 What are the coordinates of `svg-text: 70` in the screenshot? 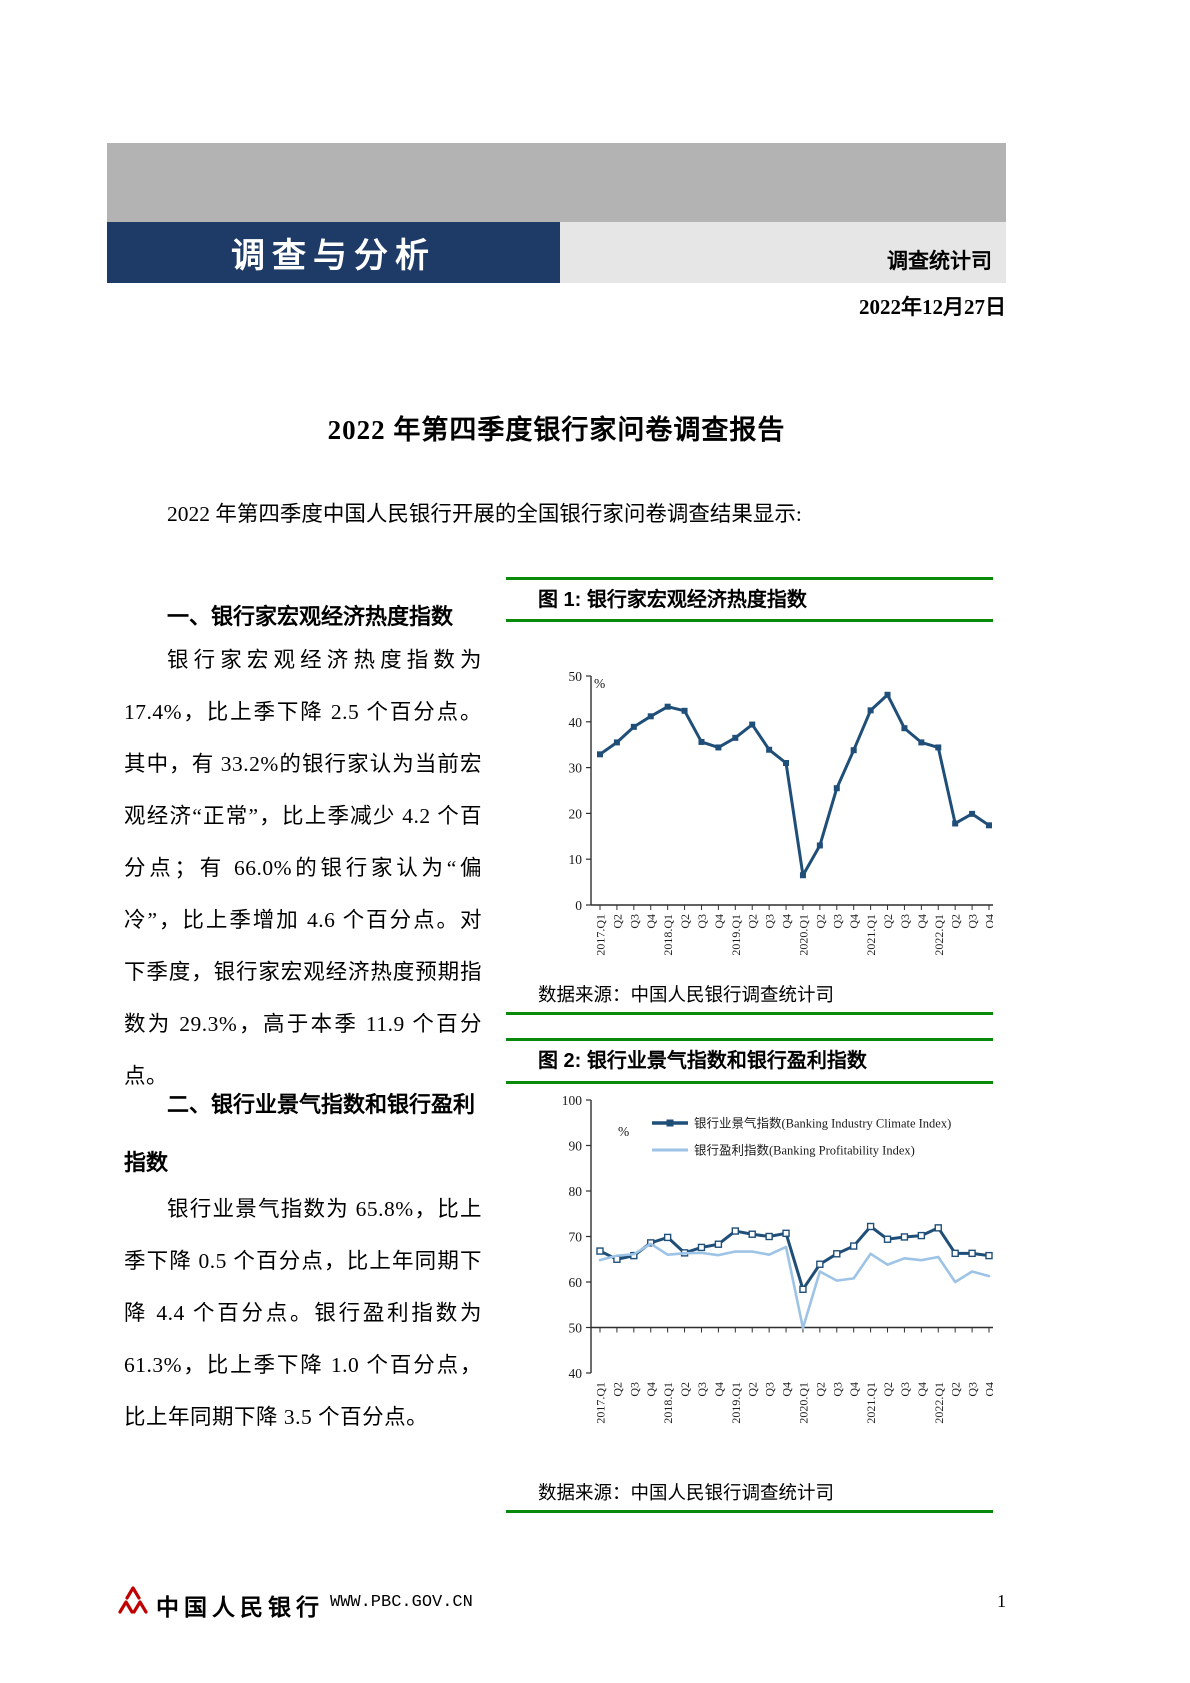 It's located at (576, 1237).